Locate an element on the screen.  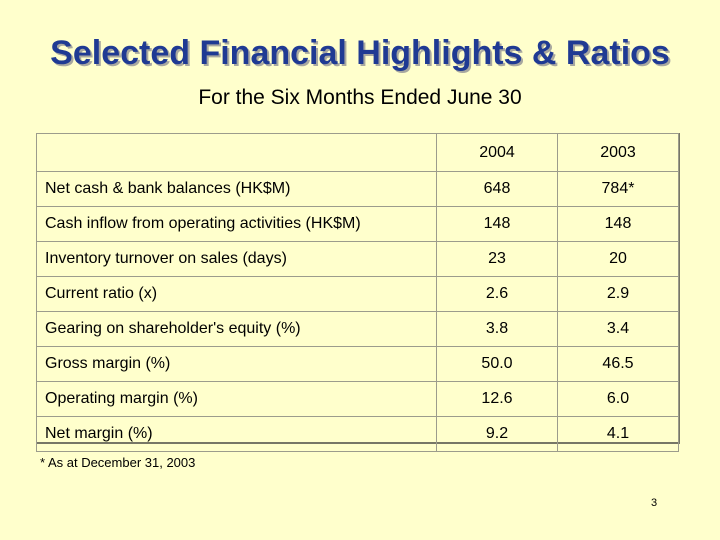
value-2003: 6.0 is located at coordinates (618, 399).